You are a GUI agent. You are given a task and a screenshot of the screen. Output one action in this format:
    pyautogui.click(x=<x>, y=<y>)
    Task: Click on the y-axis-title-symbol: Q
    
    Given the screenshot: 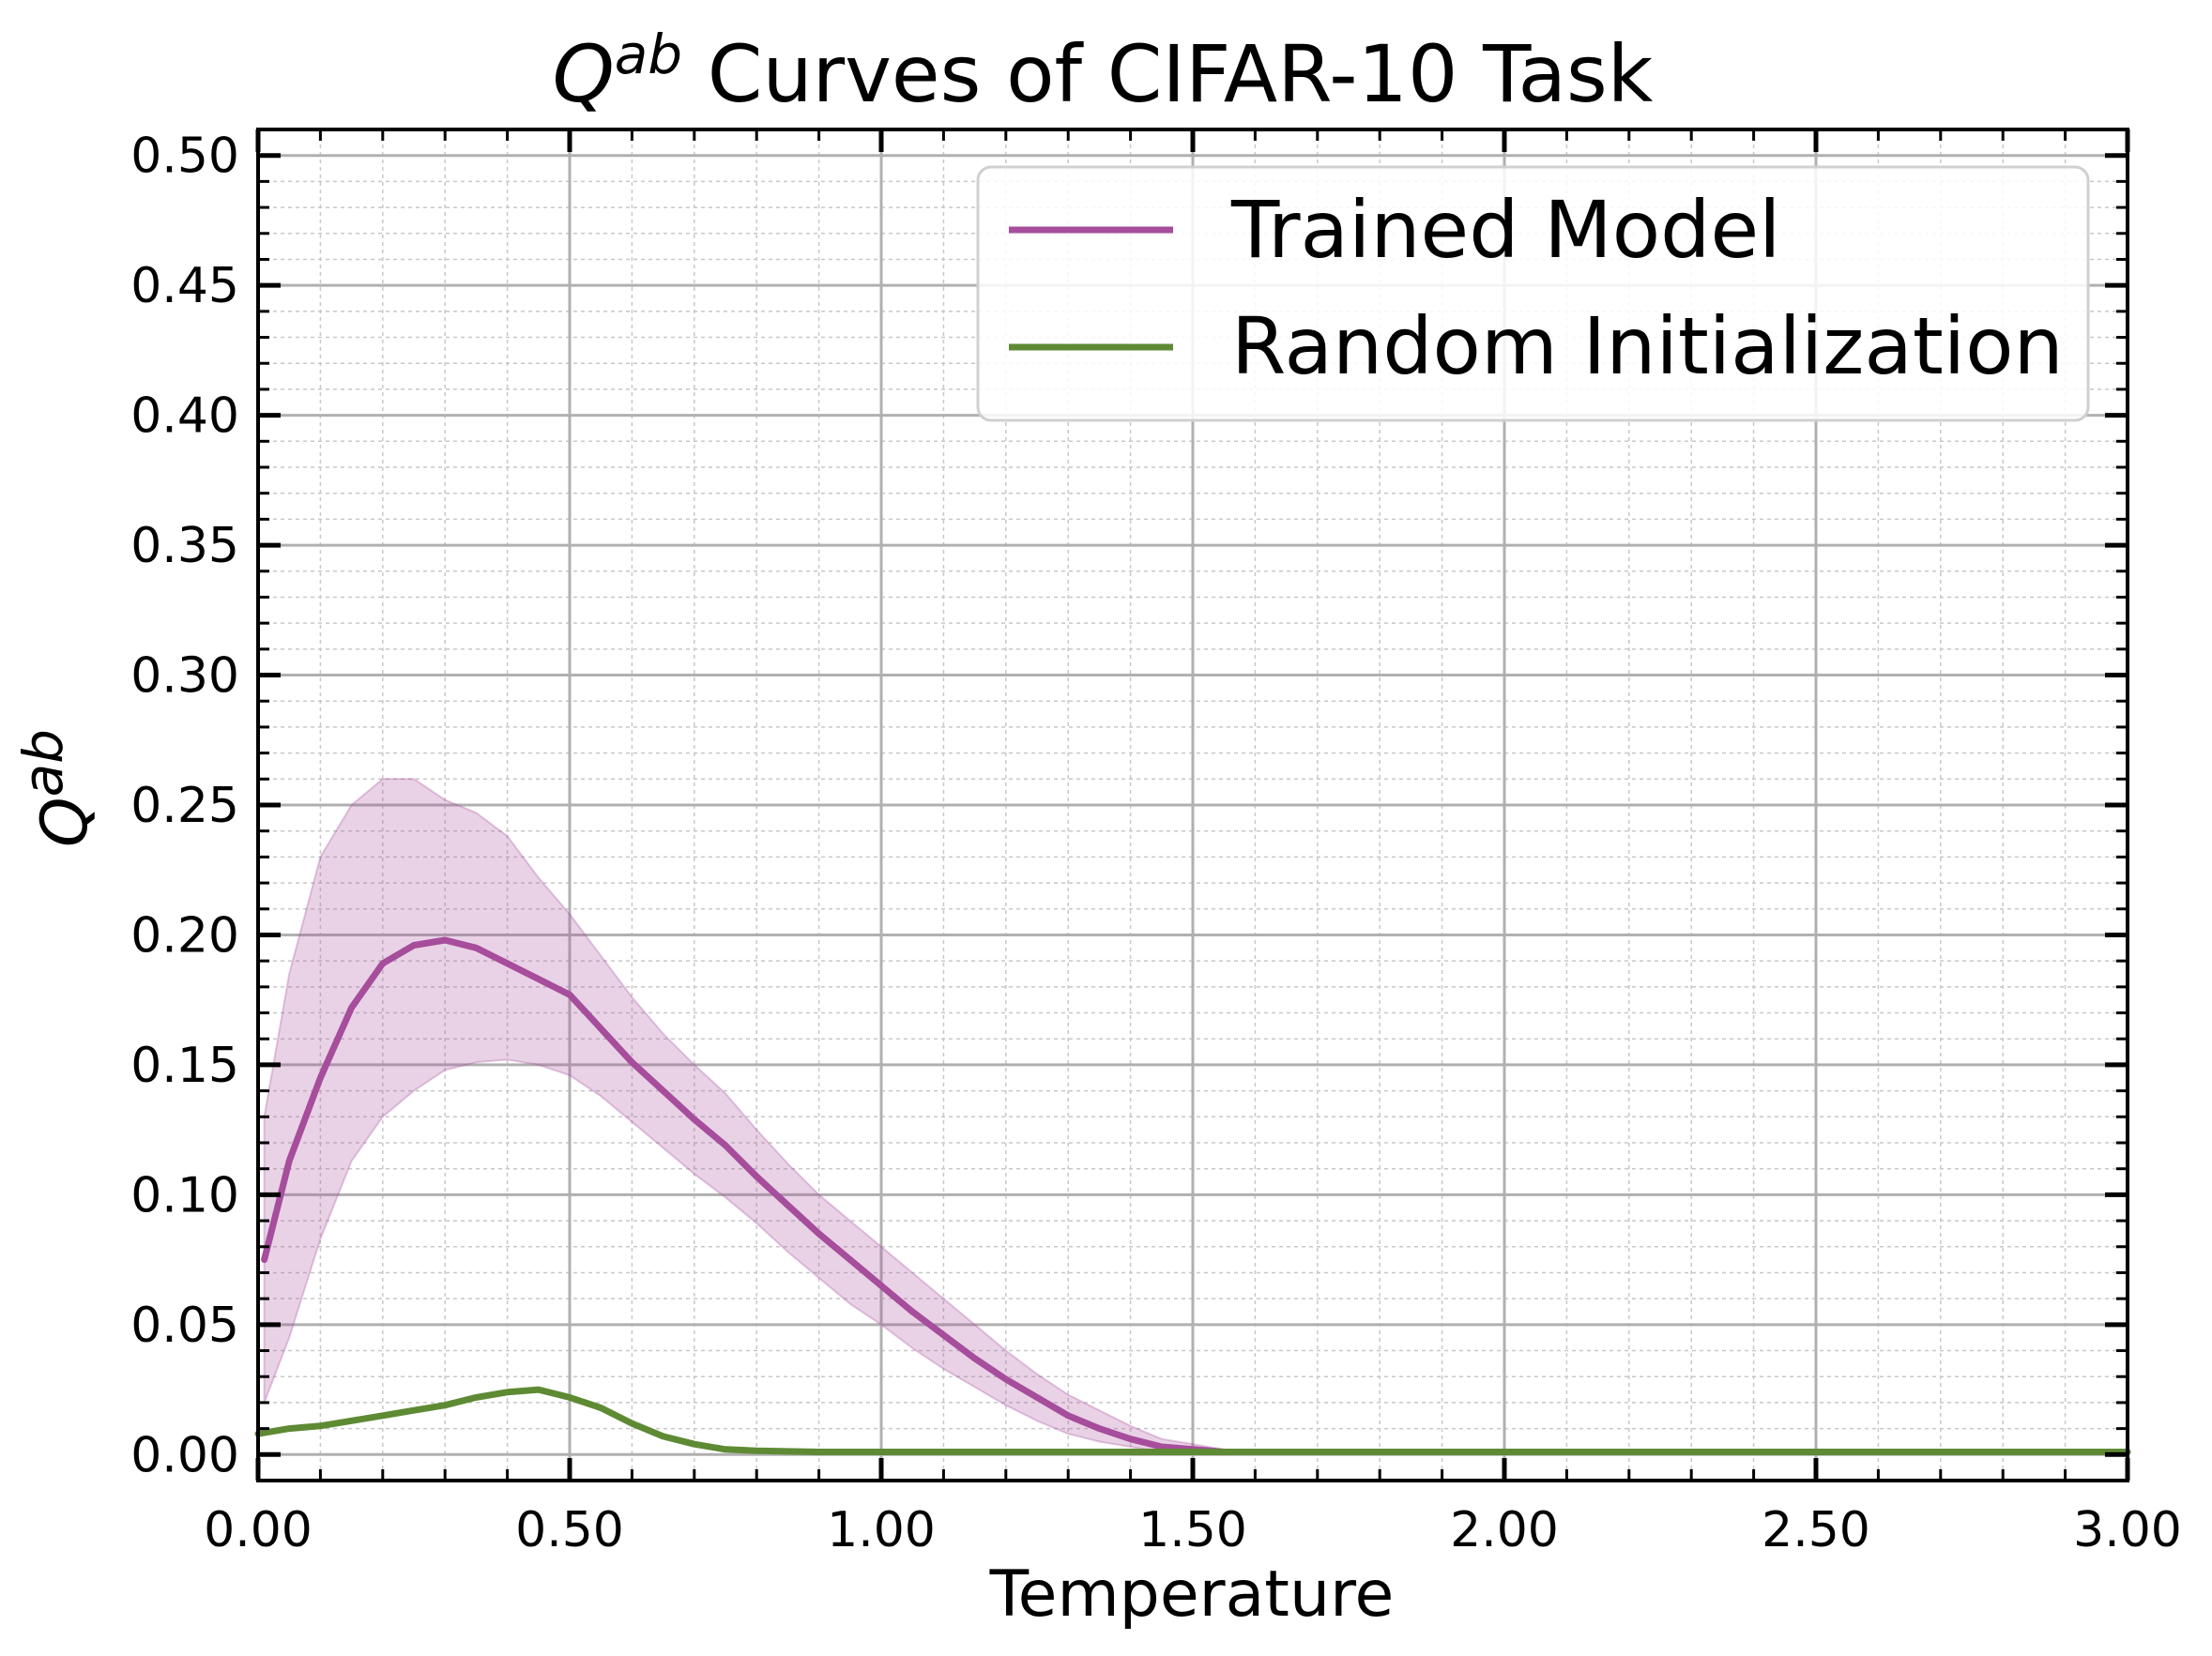 What is the action you would take?
    pyautogui.click(x=65, y=822)
    